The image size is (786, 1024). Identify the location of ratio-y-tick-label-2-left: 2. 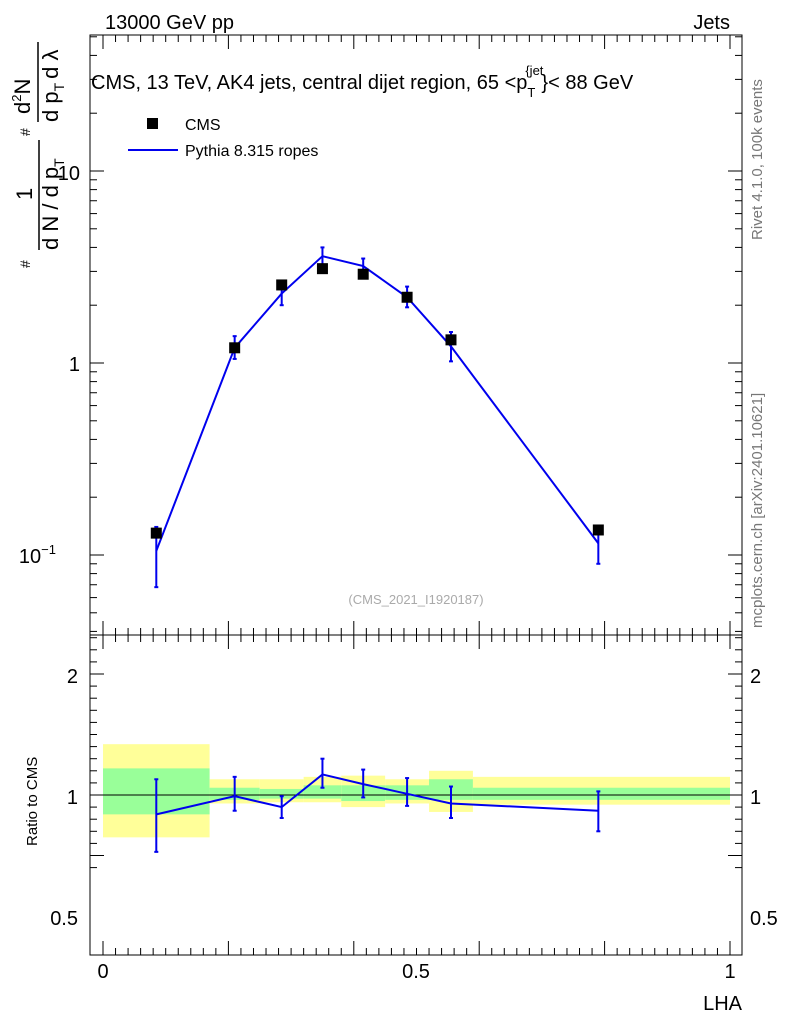
(72, 677).